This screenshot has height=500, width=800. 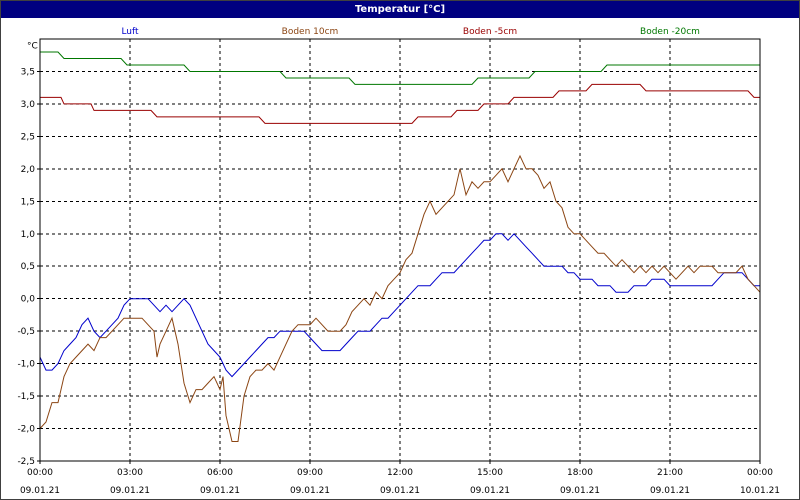 I want to click on legend-item: Boden -5cm, so click(x=490, y=32).